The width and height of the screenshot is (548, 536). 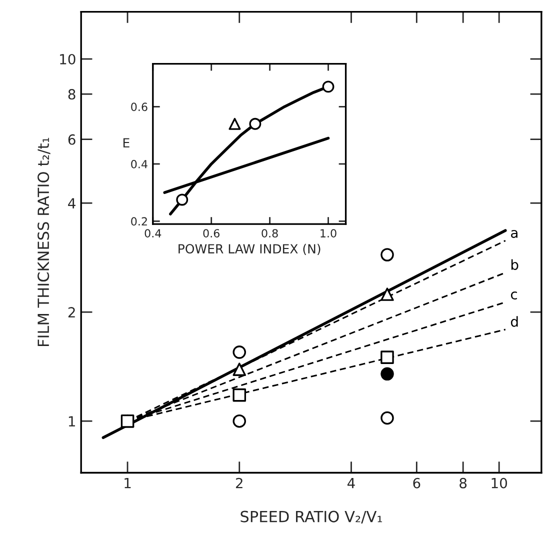 What do you see at coordinates (351, 483) in the screenshot?
I see `x-tick-label: 4` at bounding box center [351, 483].